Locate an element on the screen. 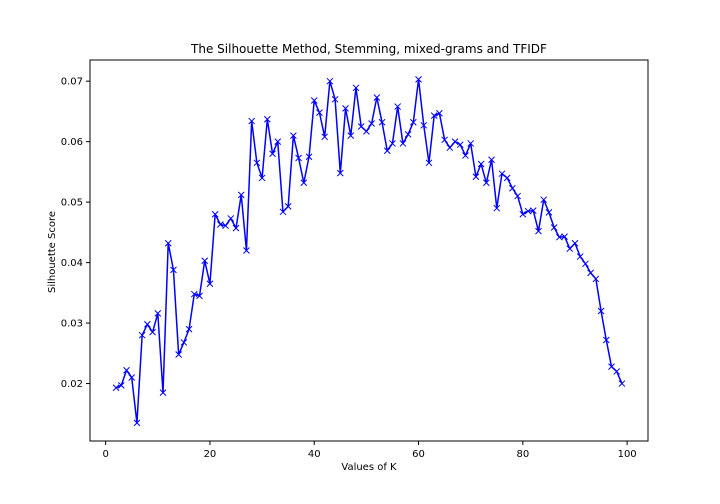  y-axis-label: Silhouette Score is located at coordinates (52, 252).